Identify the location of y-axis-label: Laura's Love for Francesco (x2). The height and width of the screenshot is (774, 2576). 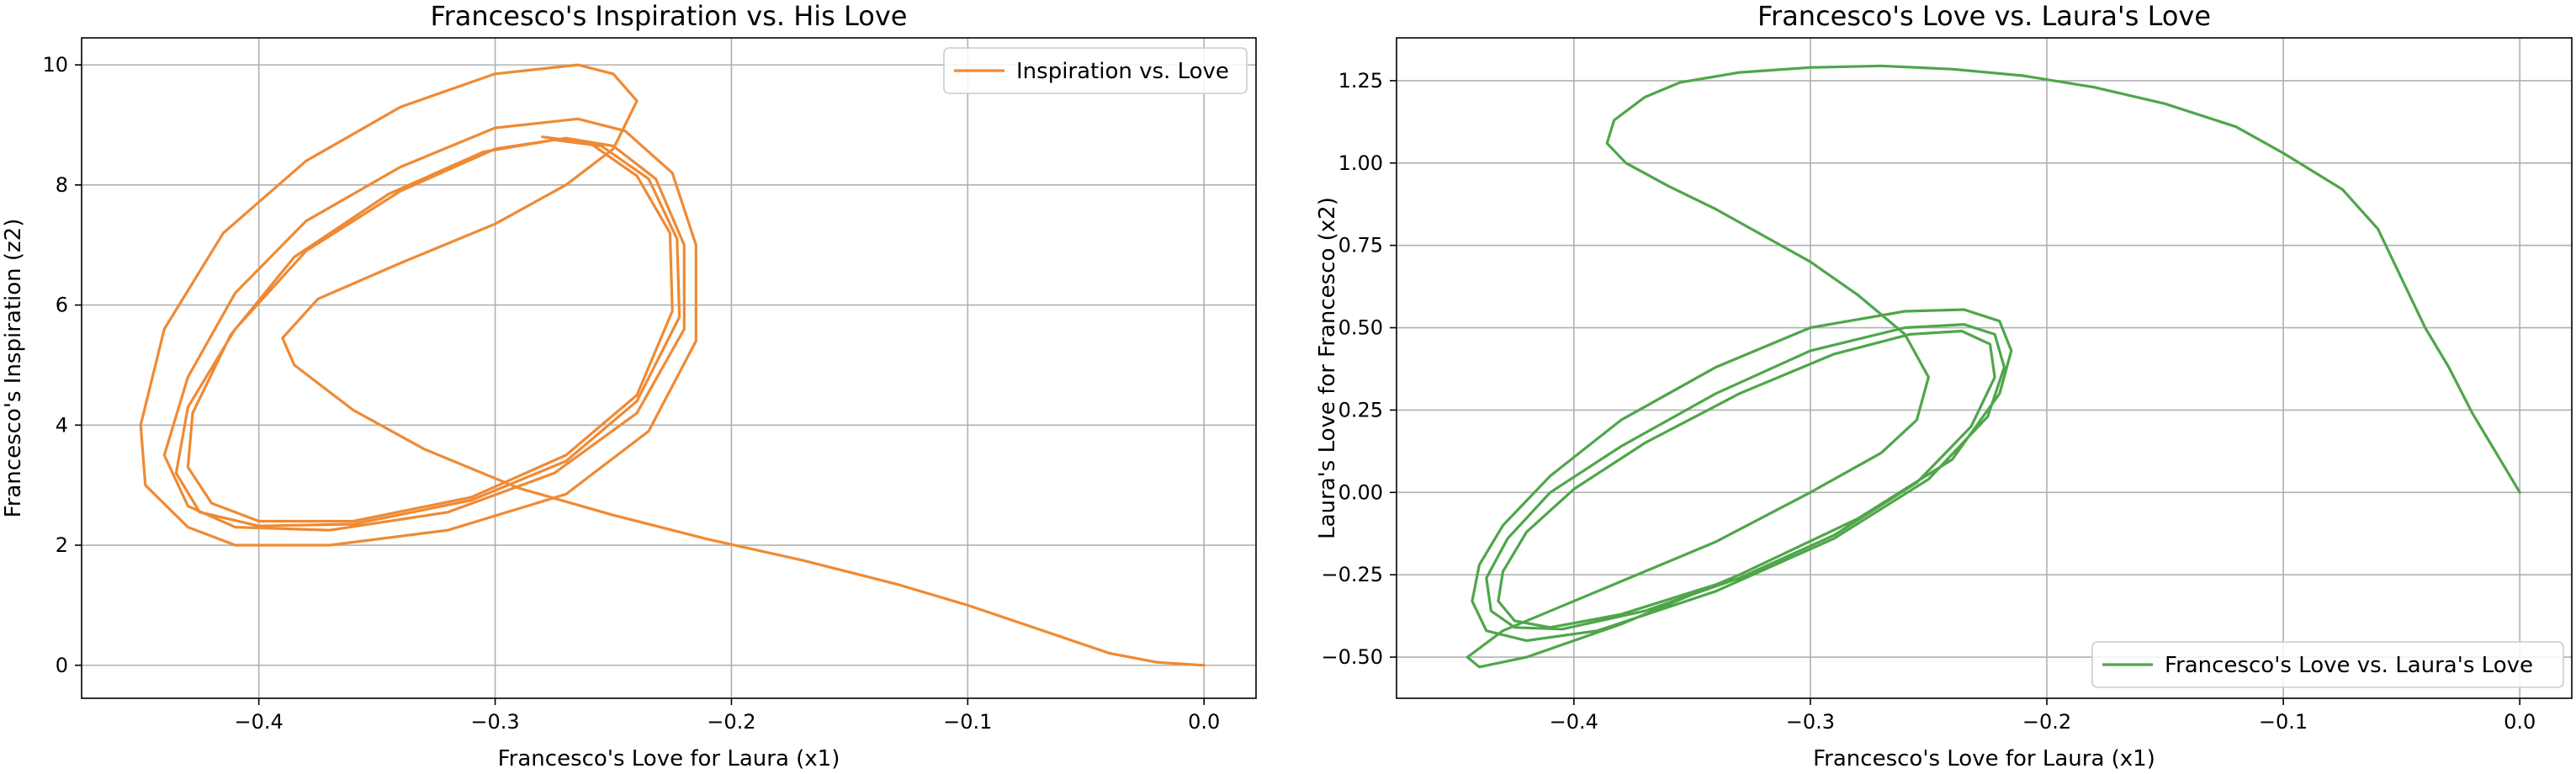
(1327, 368).